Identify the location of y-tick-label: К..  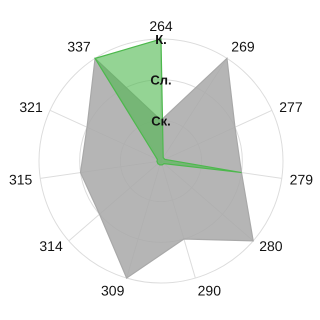
(161, 39).